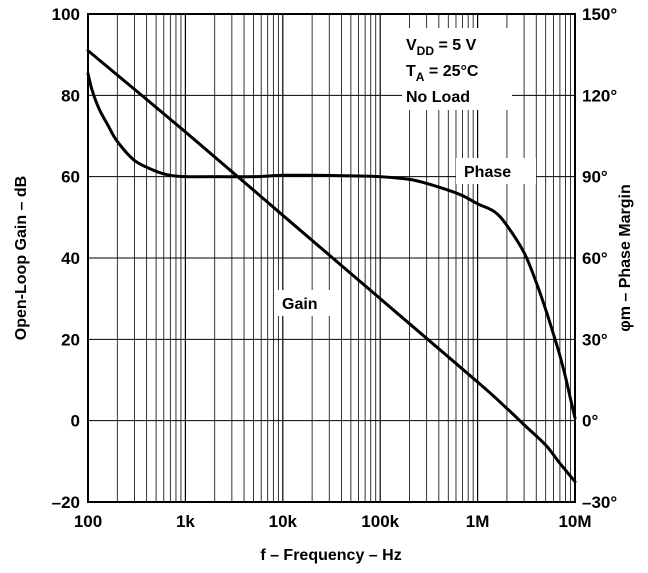  I want to click on y-tick-label: 80, so click(70, 95).